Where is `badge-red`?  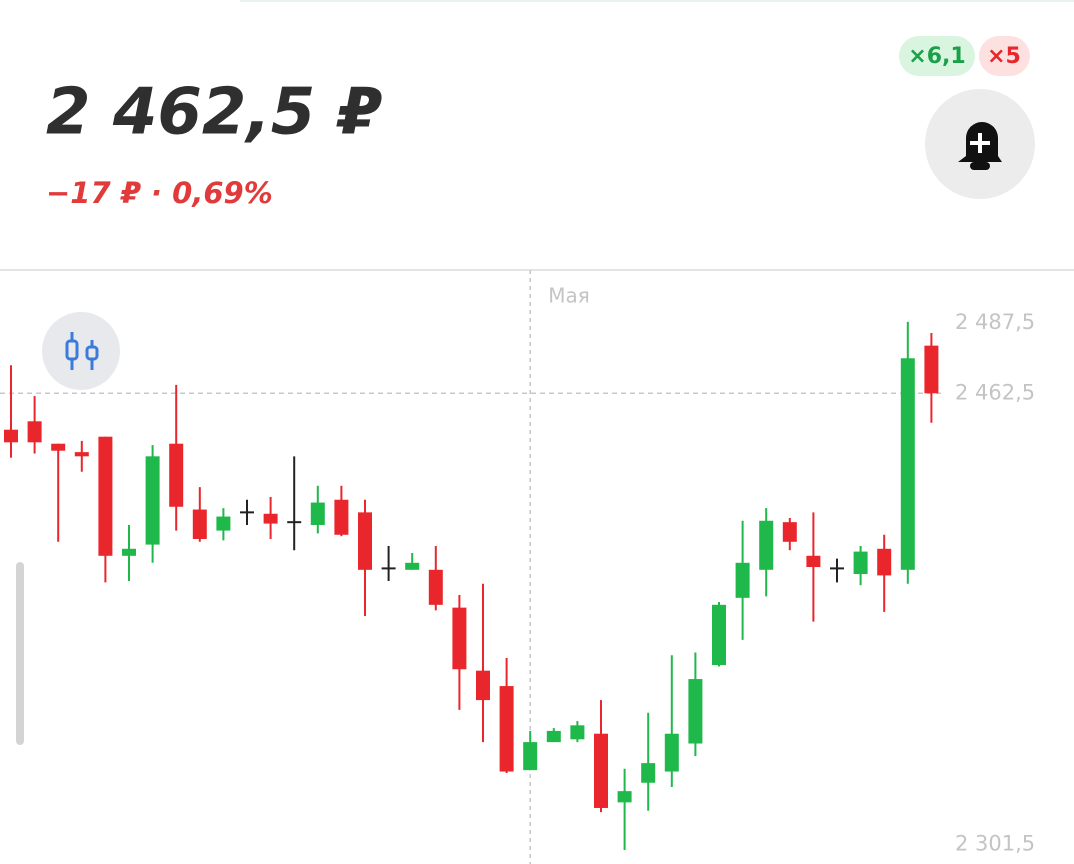 badge-red is located at coordinates (1004, 56).